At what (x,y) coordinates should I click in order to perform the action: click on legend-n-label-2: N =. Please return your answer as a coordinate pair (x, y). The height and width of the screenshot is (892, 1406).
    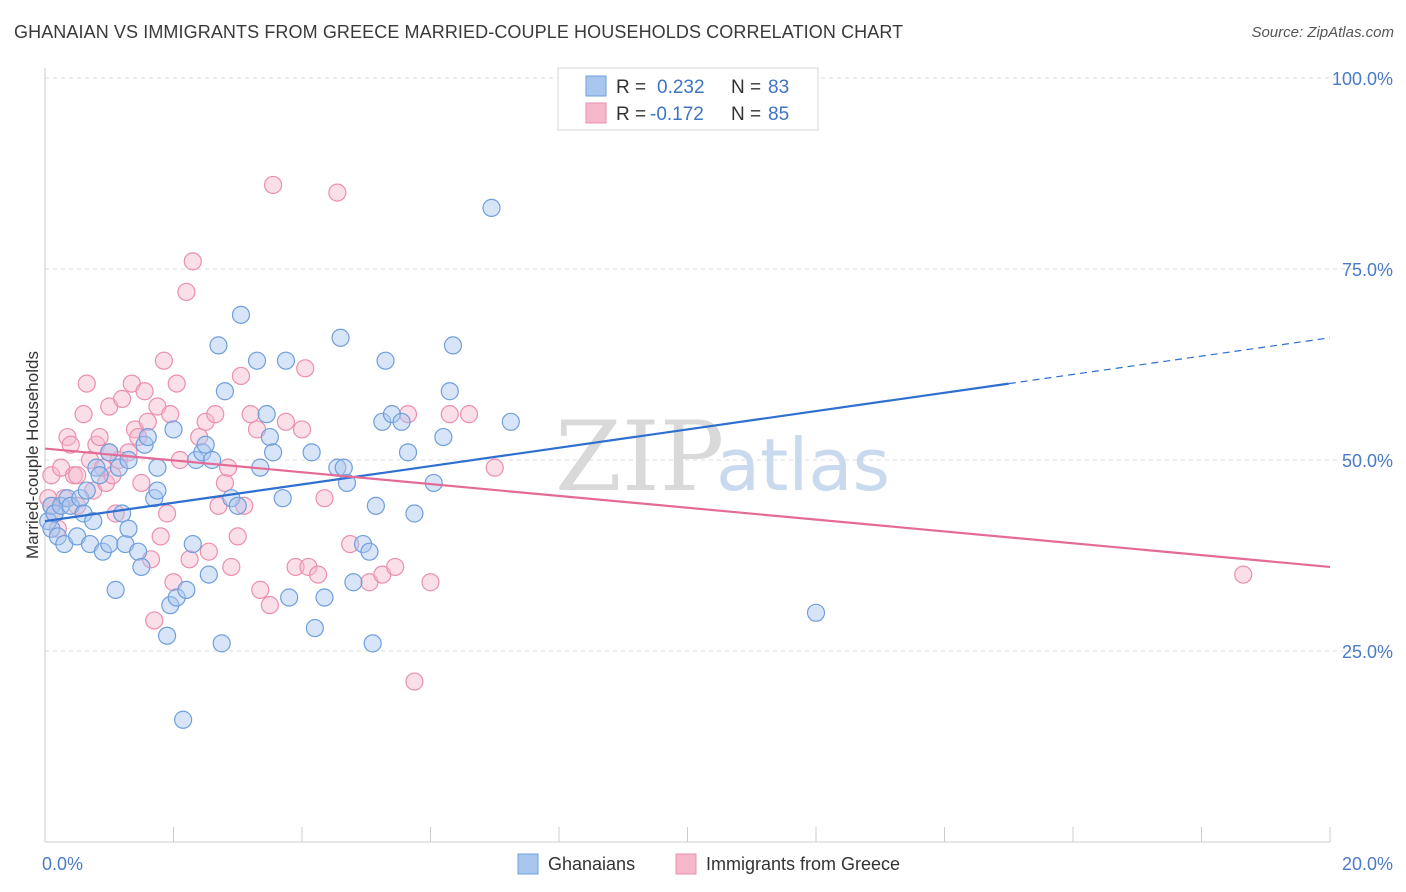
    Looking at the image, I should click on (746, 114).